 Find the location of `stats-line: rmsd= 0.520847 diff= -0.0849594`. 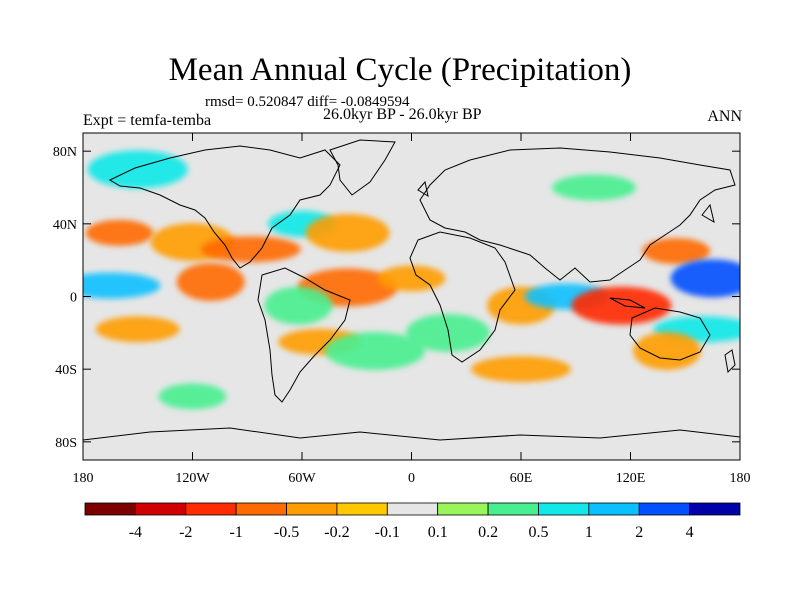

stats-line: rmsd= 0.520847 diff= -0.0849594 is located at coordinates (307, 102).